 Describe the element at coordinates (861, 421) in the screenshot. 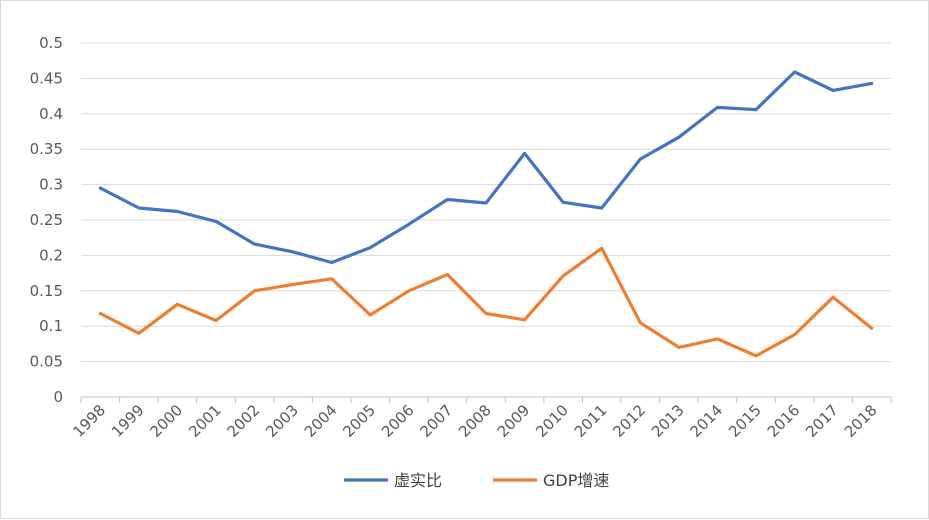

I see `x-tick-label: 2018` at that location.